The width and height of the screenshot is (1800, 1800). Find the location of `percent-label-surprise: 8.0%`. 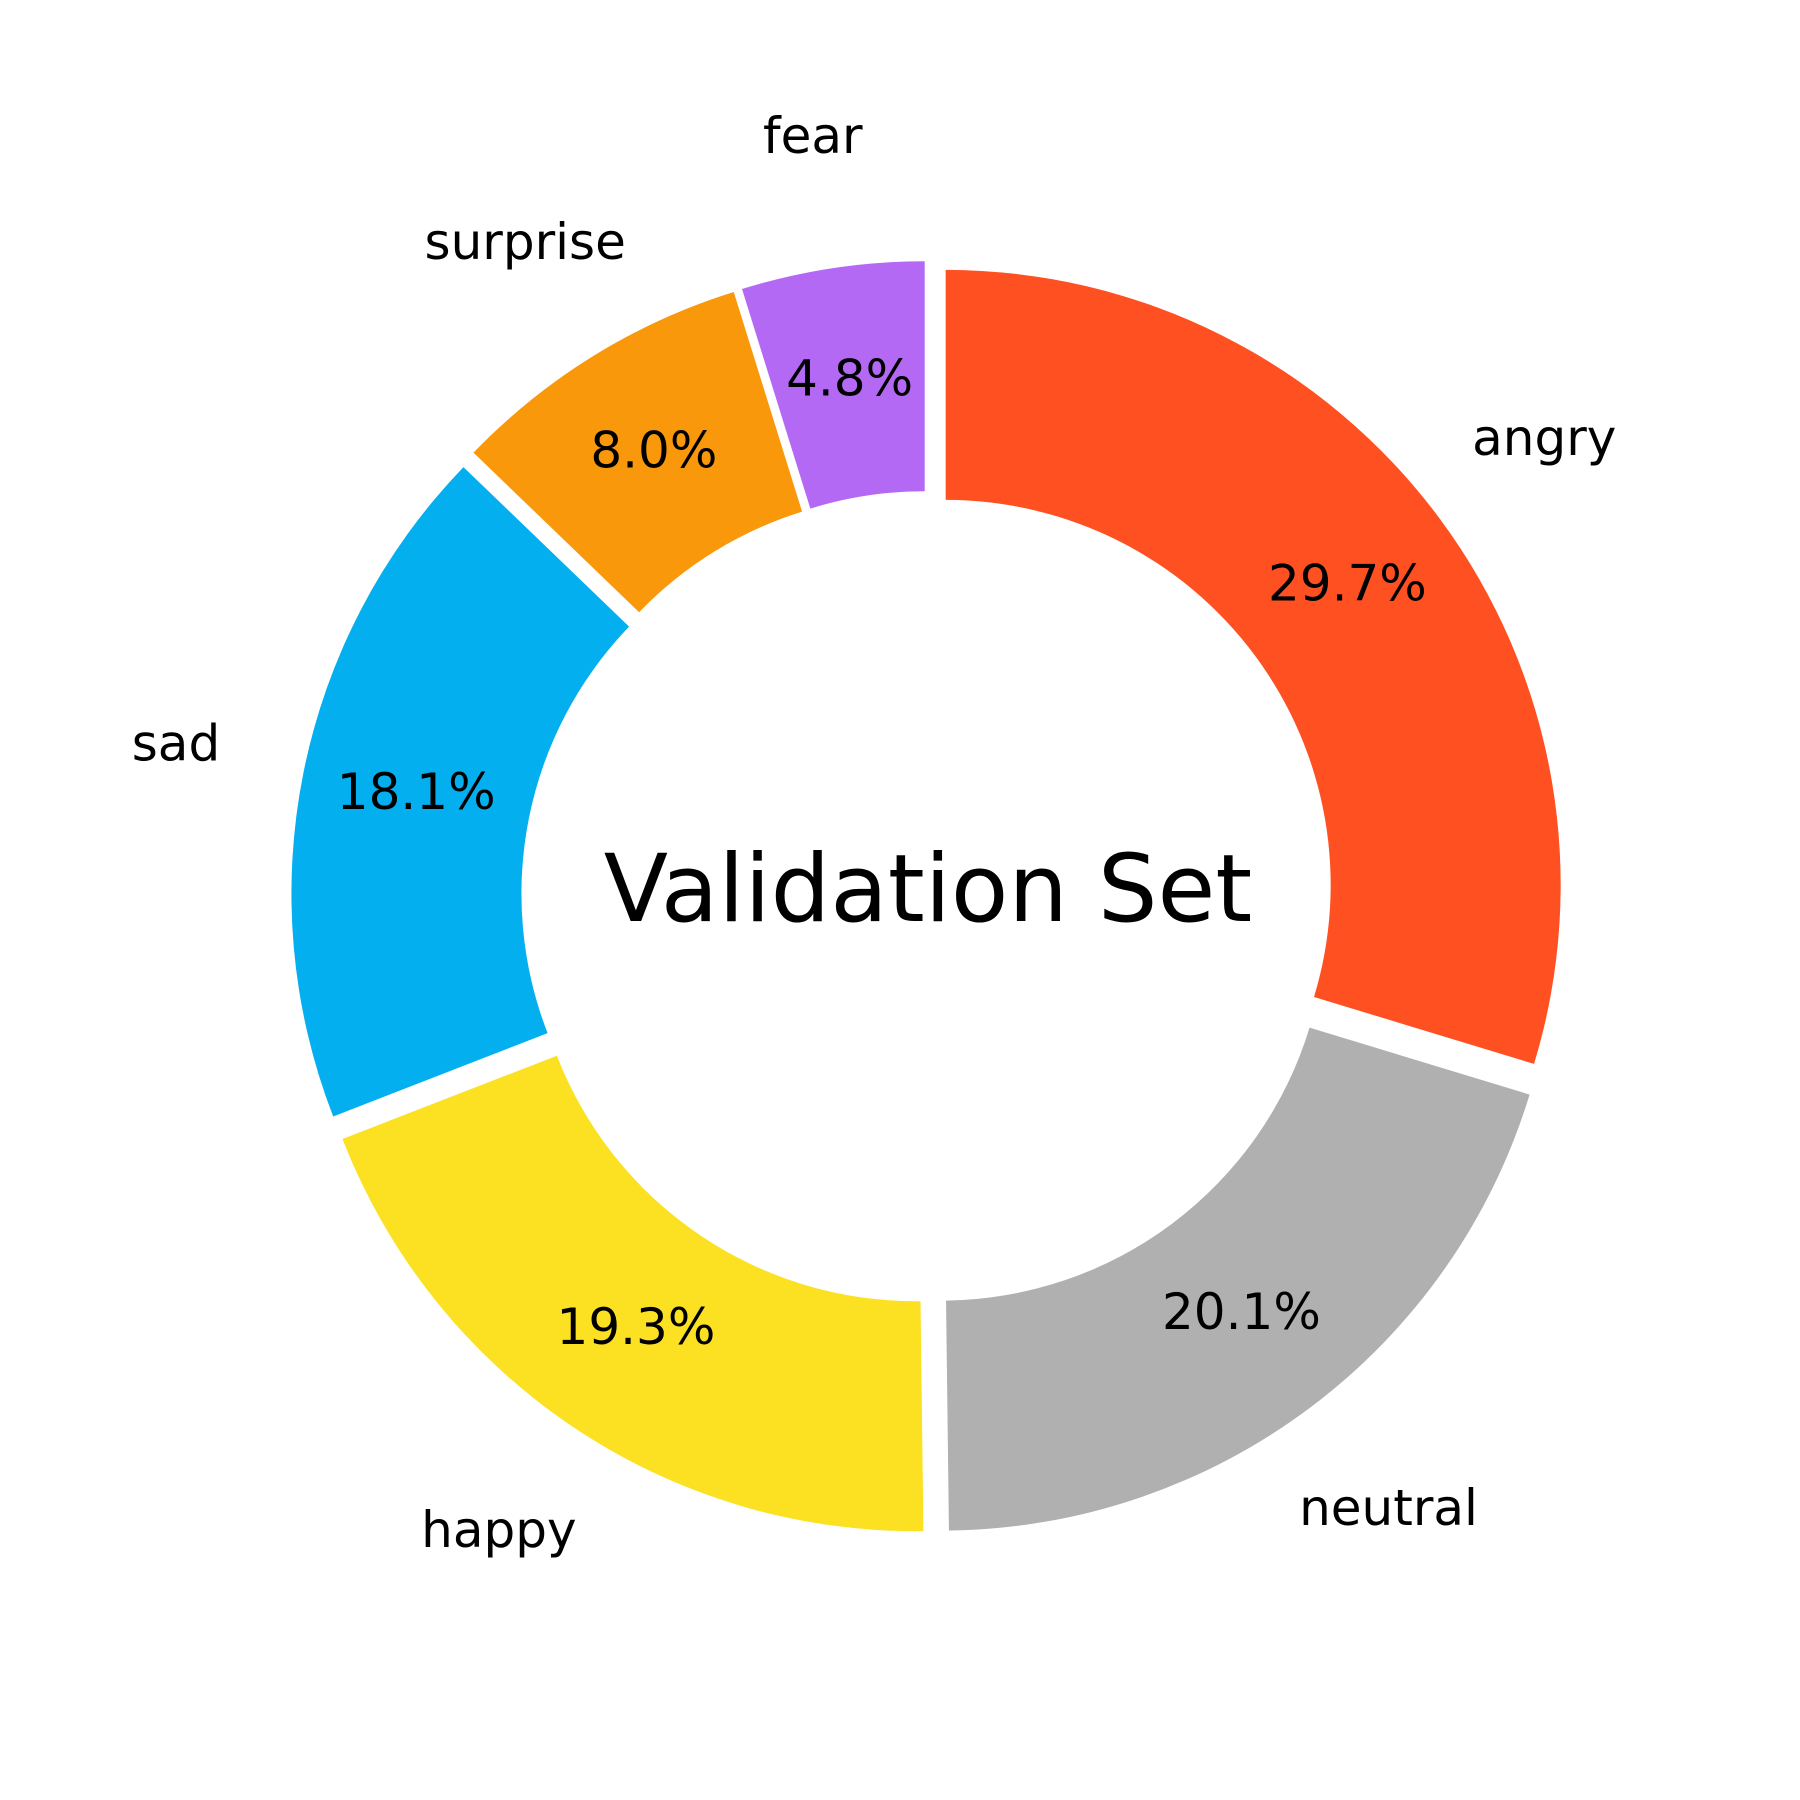

percent-label-surprise: 8.0% is located at coordinates (653, 450).